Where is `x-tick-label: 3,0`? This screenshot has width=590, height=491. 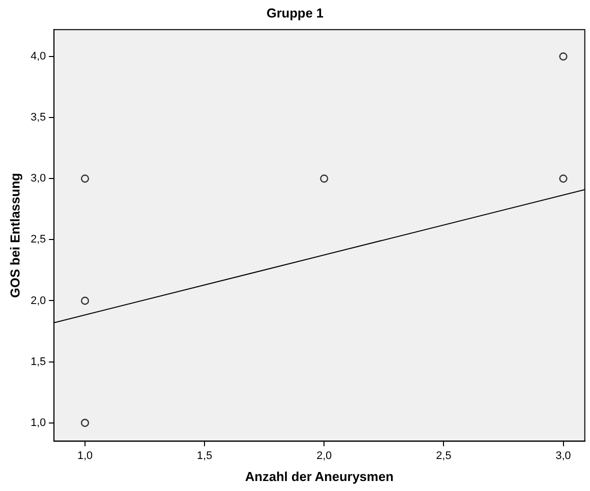 x-tick-label: 3,0 is located at coordinates (563, 456).